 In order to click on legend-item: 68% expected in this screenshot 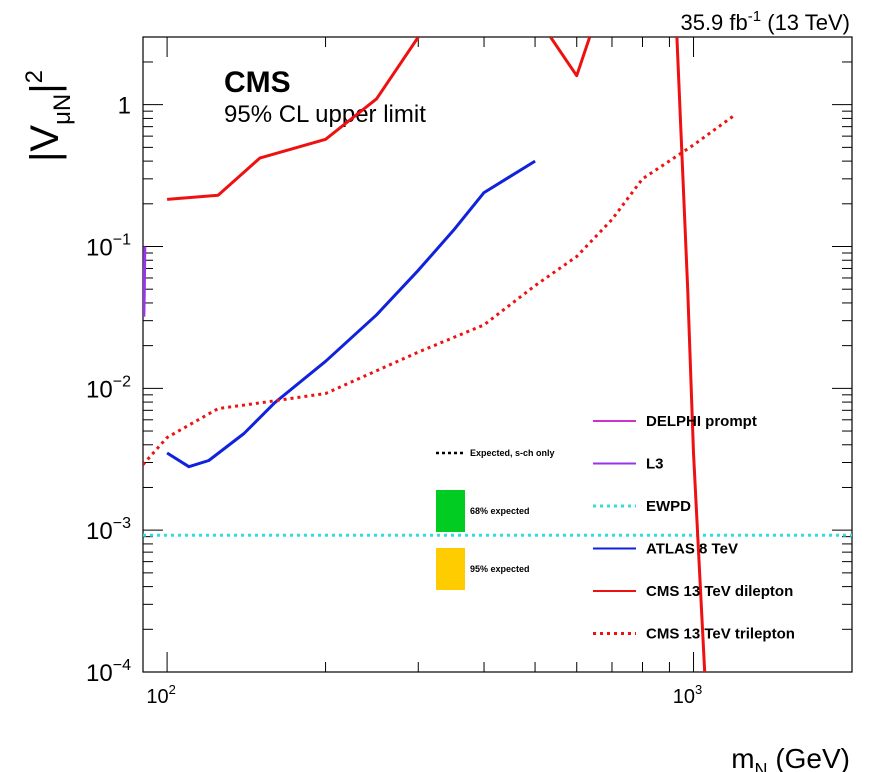, I will do `click(483, 511)`.